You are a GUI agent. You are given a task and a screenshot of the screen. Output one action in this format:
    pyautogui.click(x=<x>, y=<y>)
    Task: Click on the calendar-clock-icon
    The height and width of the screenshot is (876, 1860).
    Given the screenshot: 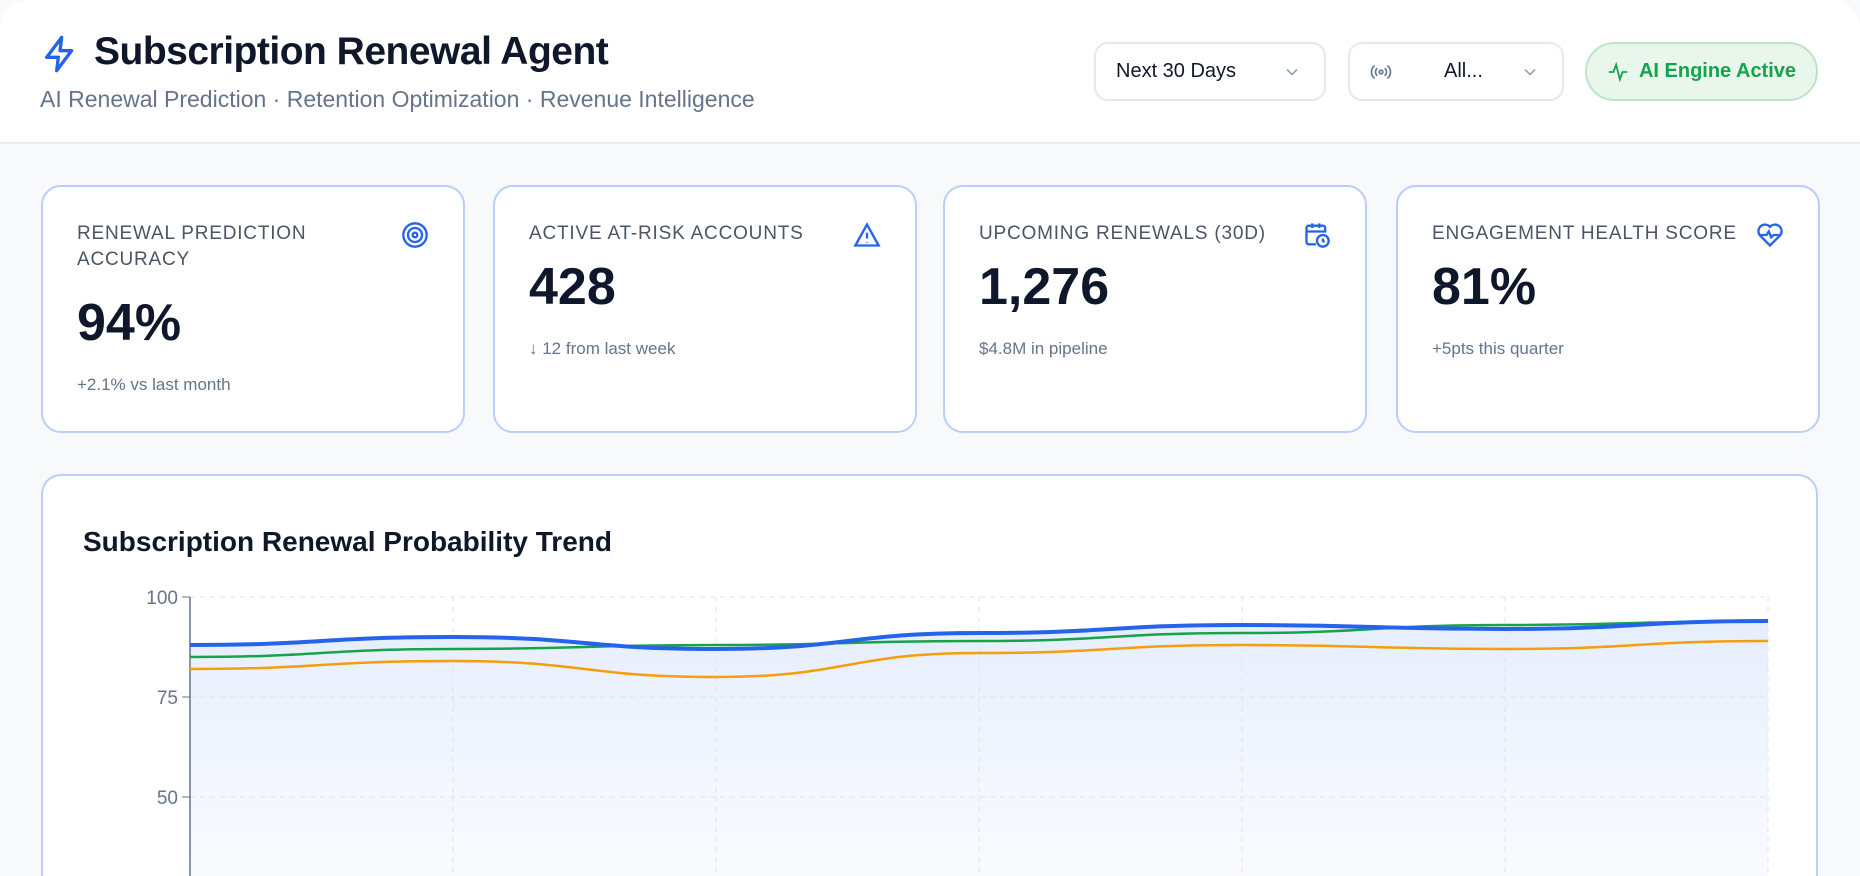 What is the action you would take?
    pyautogui.click(x=1317, y=235)
    